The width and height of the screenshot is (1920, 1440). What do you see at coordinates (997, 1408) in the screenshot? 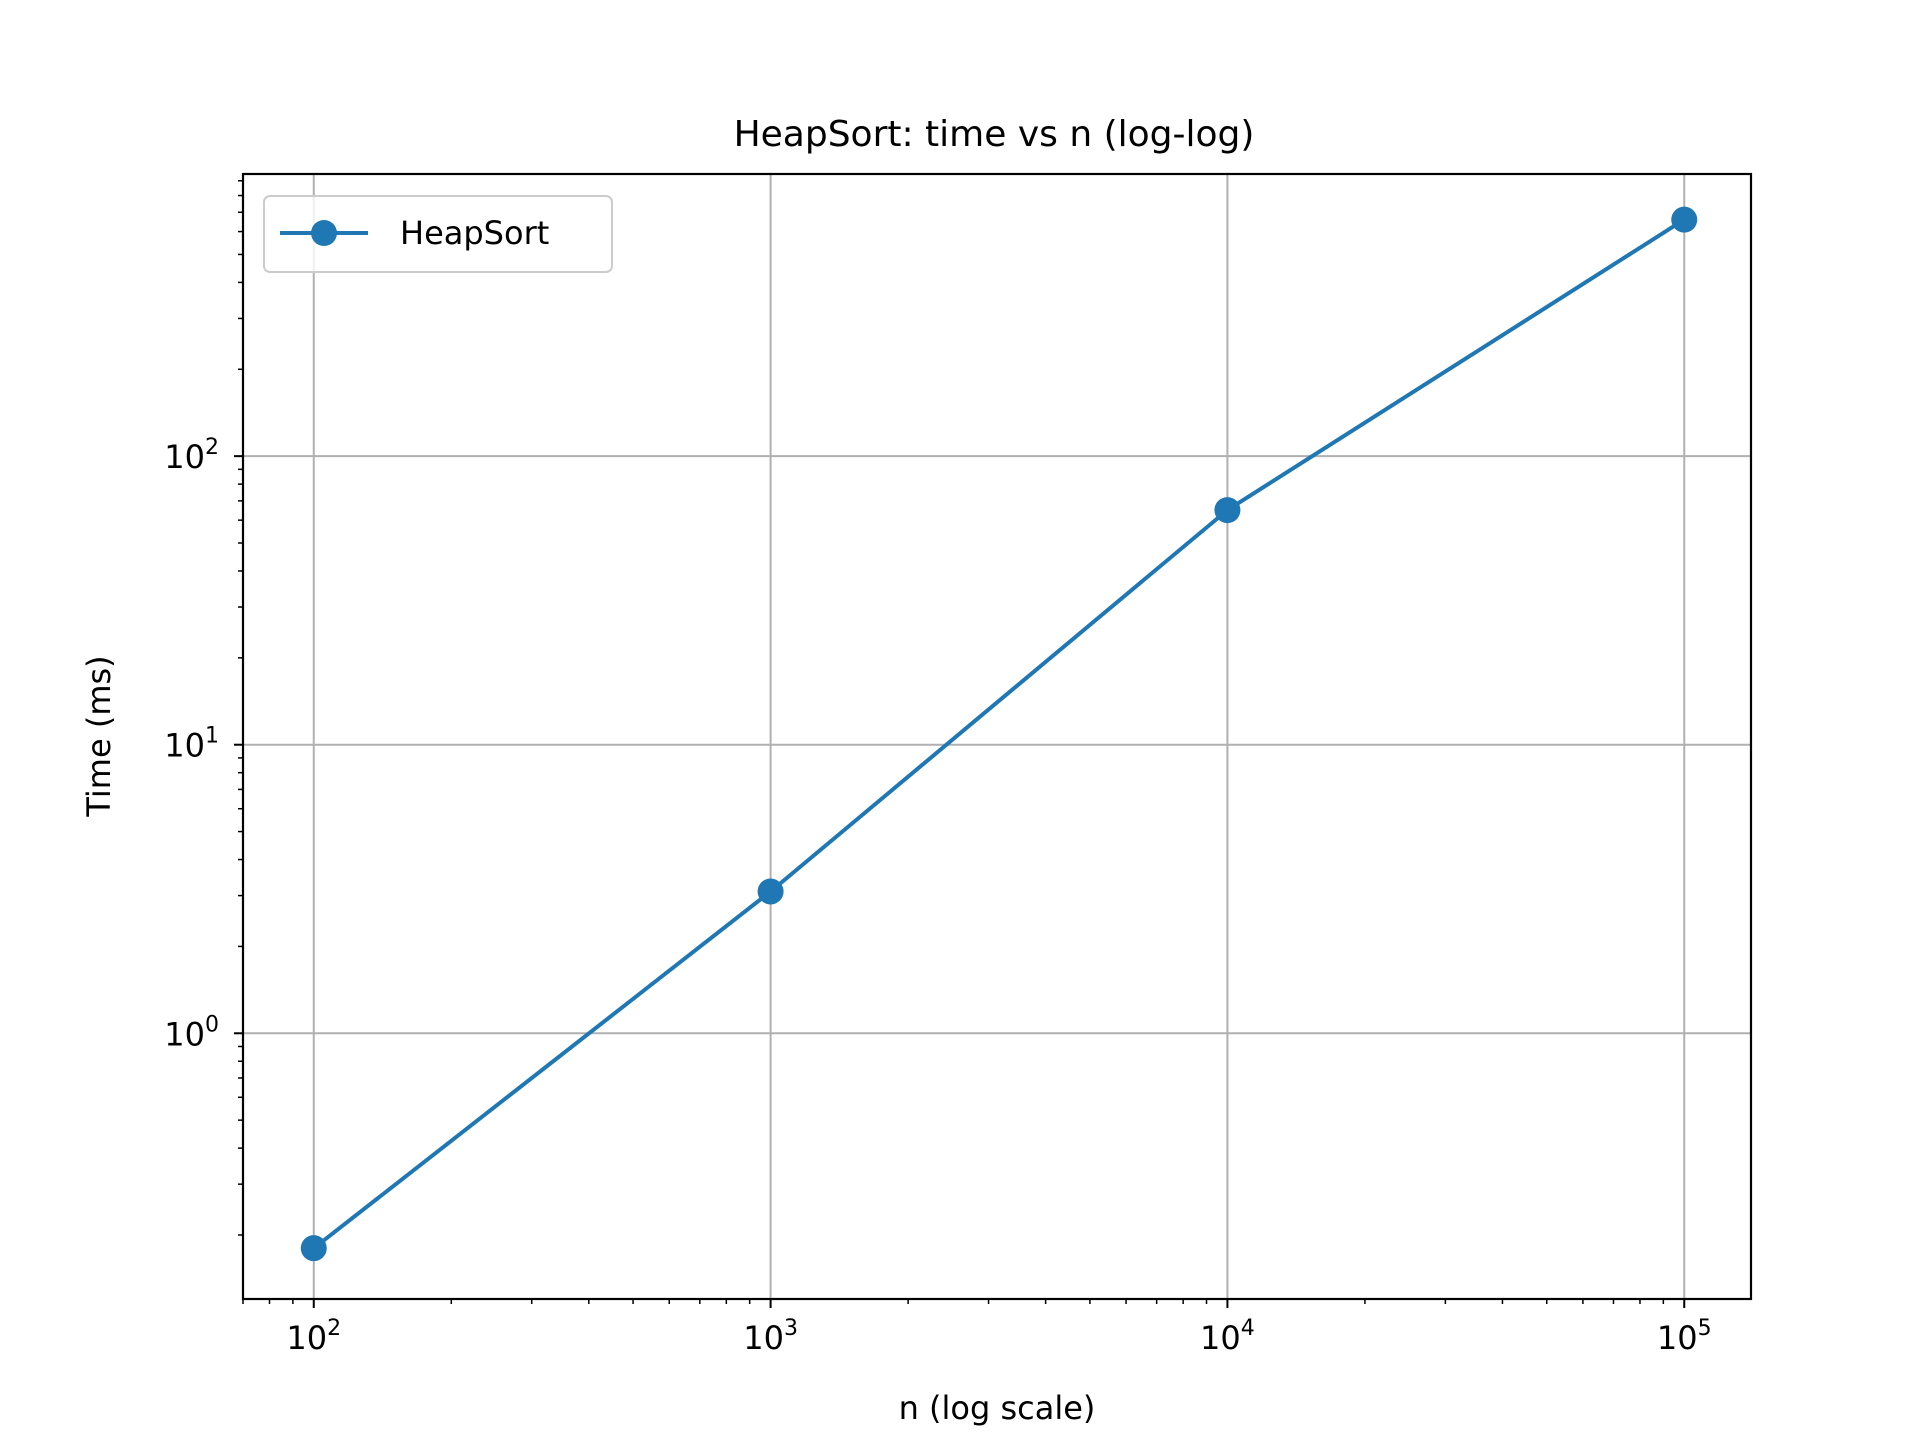
I see `x-axis-label: n (log scale)` at bounding box center [997, 1408].